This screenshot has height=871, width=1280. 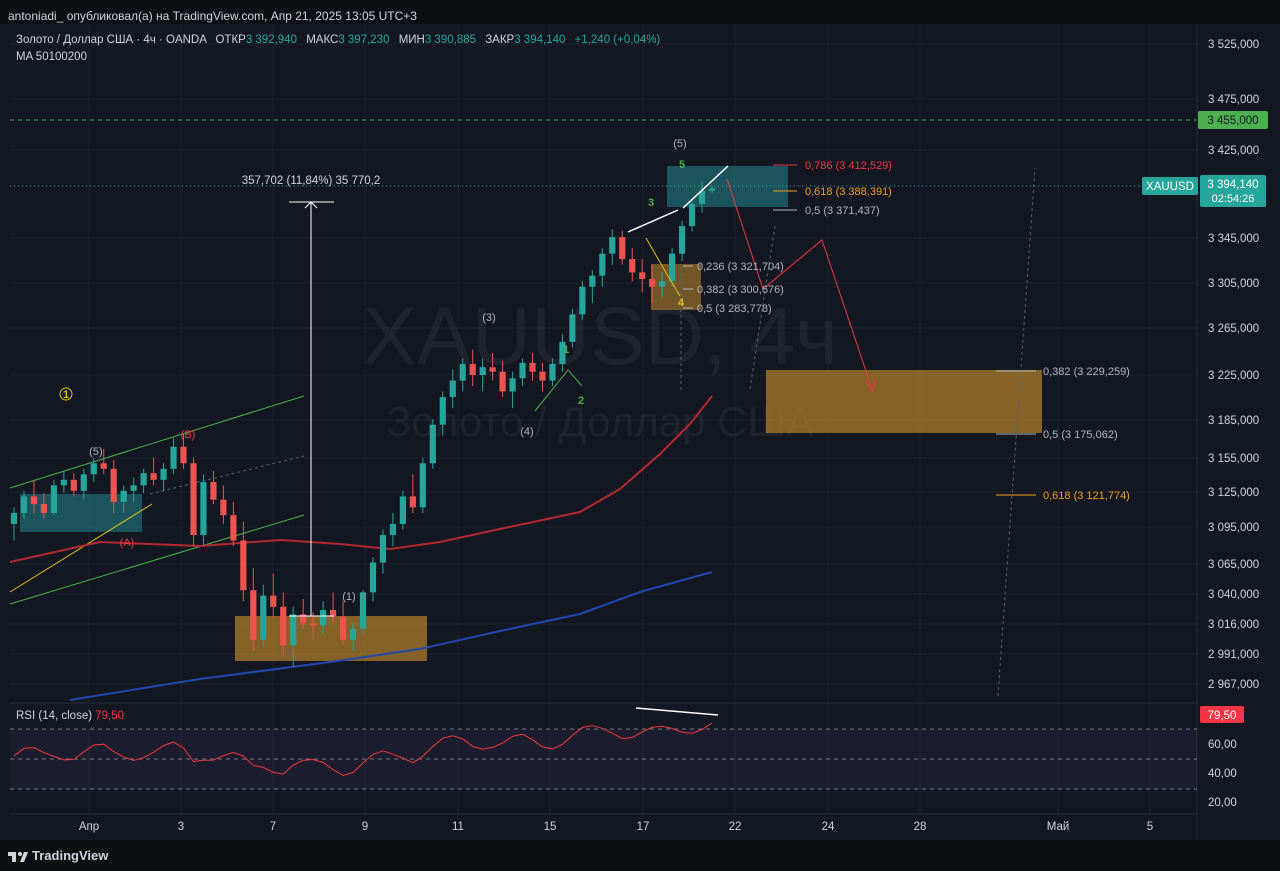 I want to click on ma-200-line, so click(x=391, y=636).